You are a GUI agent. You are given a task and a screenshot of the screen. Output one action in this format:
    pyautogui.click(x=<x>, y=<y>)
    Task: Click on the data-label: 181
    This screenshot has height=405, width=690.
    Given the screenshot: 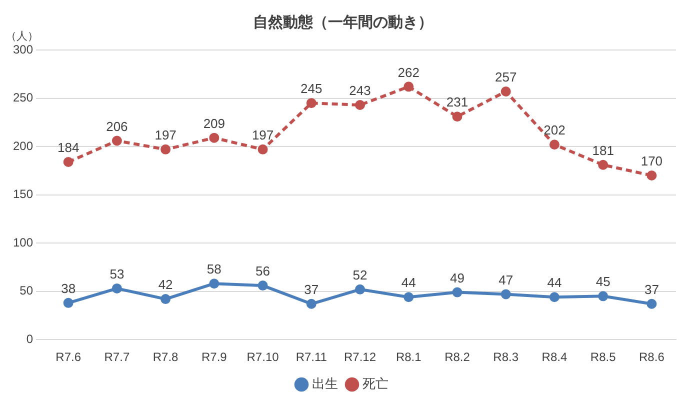 What is the action you would take?
    pyautogui.click(x=603, y=150)
    